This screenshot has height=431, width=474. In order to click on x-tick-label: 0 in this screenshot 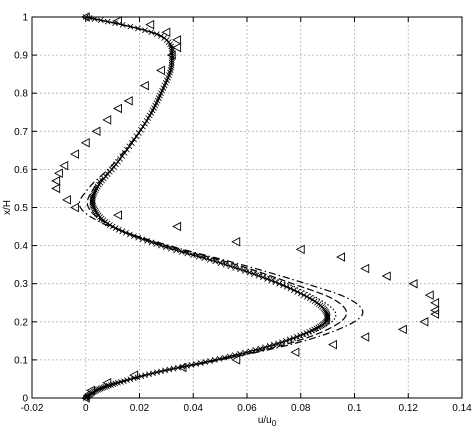, I will do `click(86, 408)`.